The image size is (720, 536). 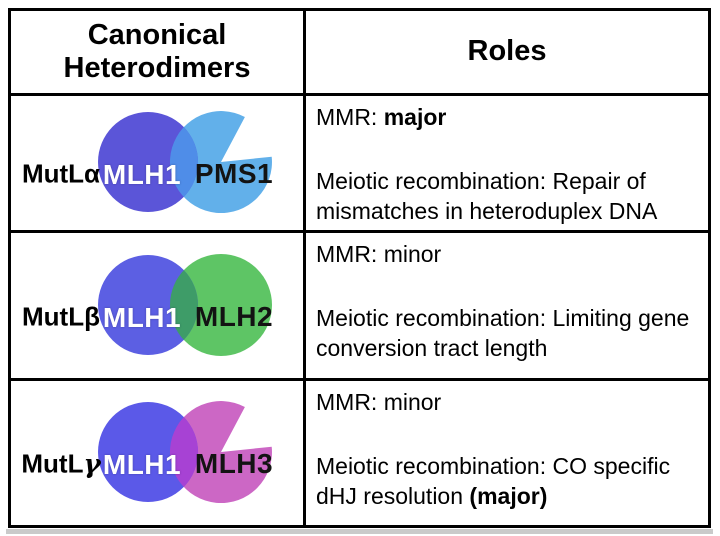 I want to click on pms1-pacman-shape, so click(x=220, y=162).